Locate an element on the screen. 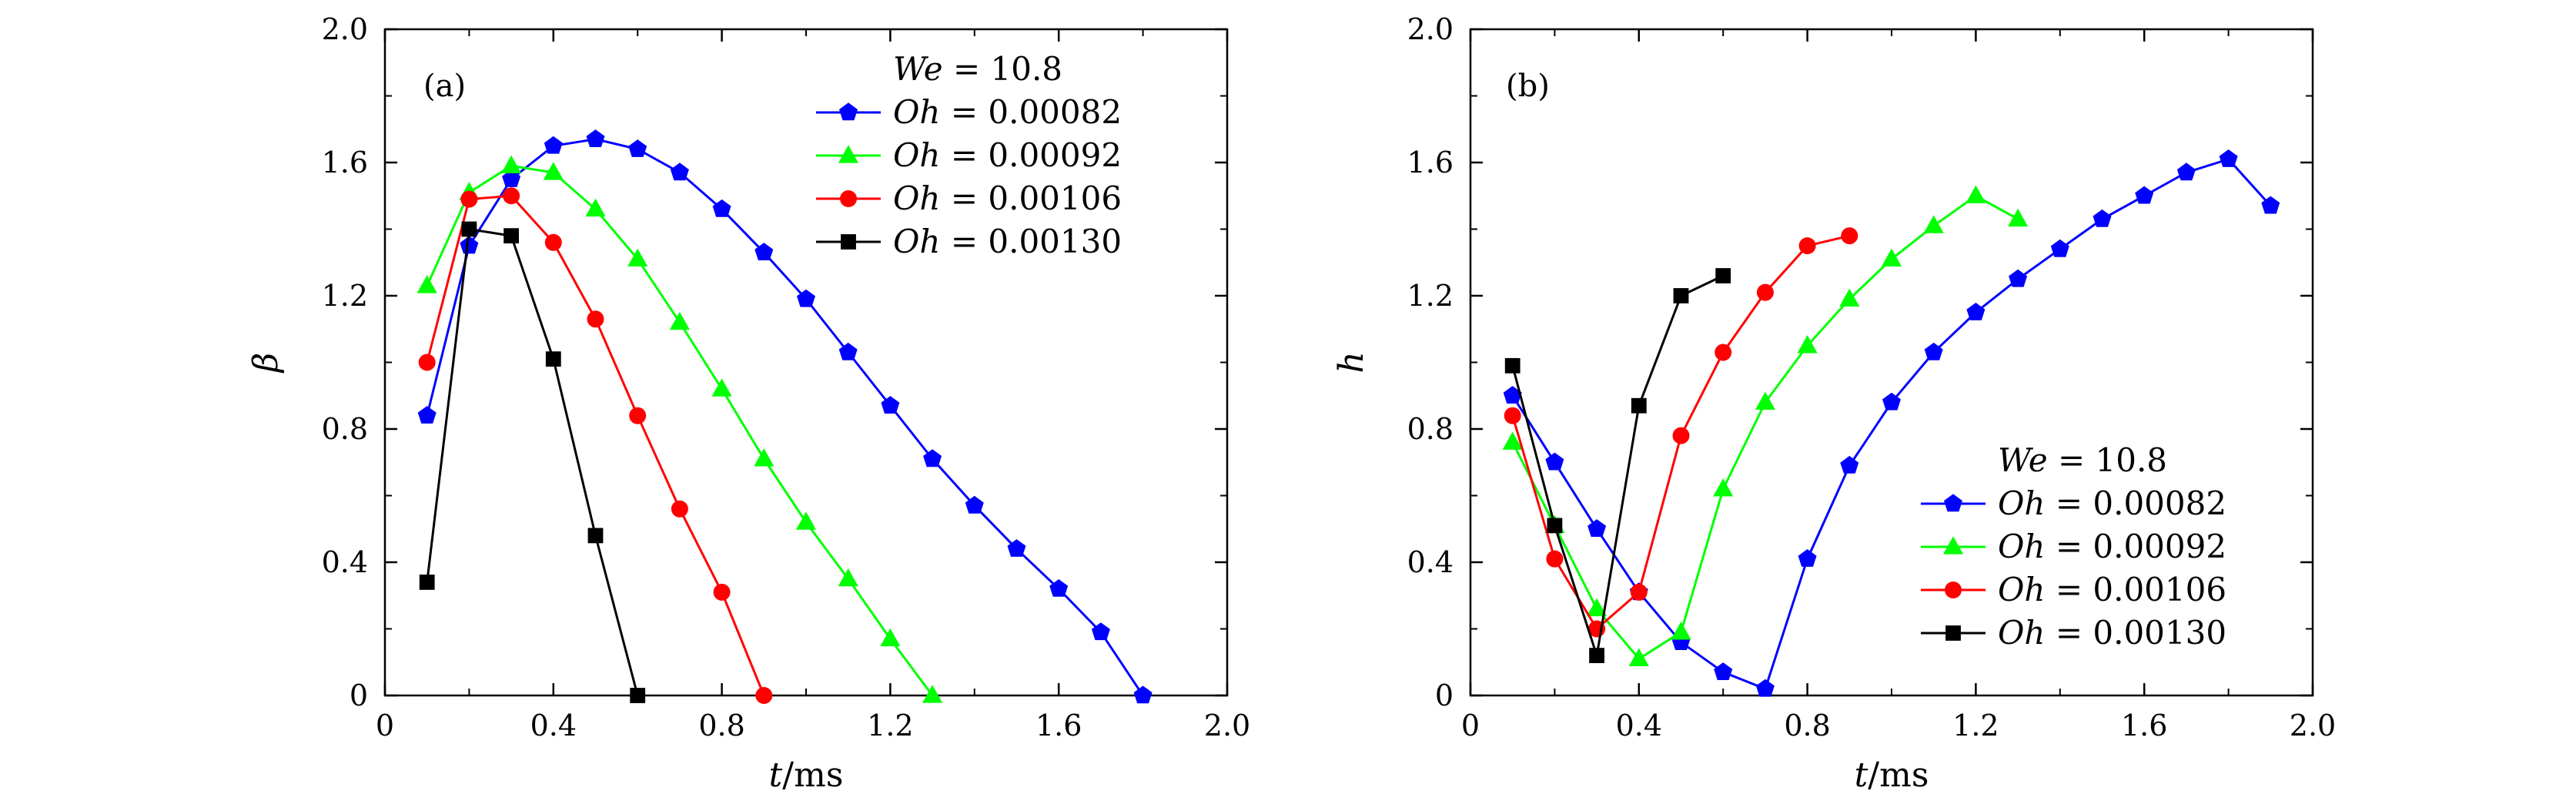 The height and width of the screenshot is (811, 2576). series-triangle is located at coordinates (1766, 426).